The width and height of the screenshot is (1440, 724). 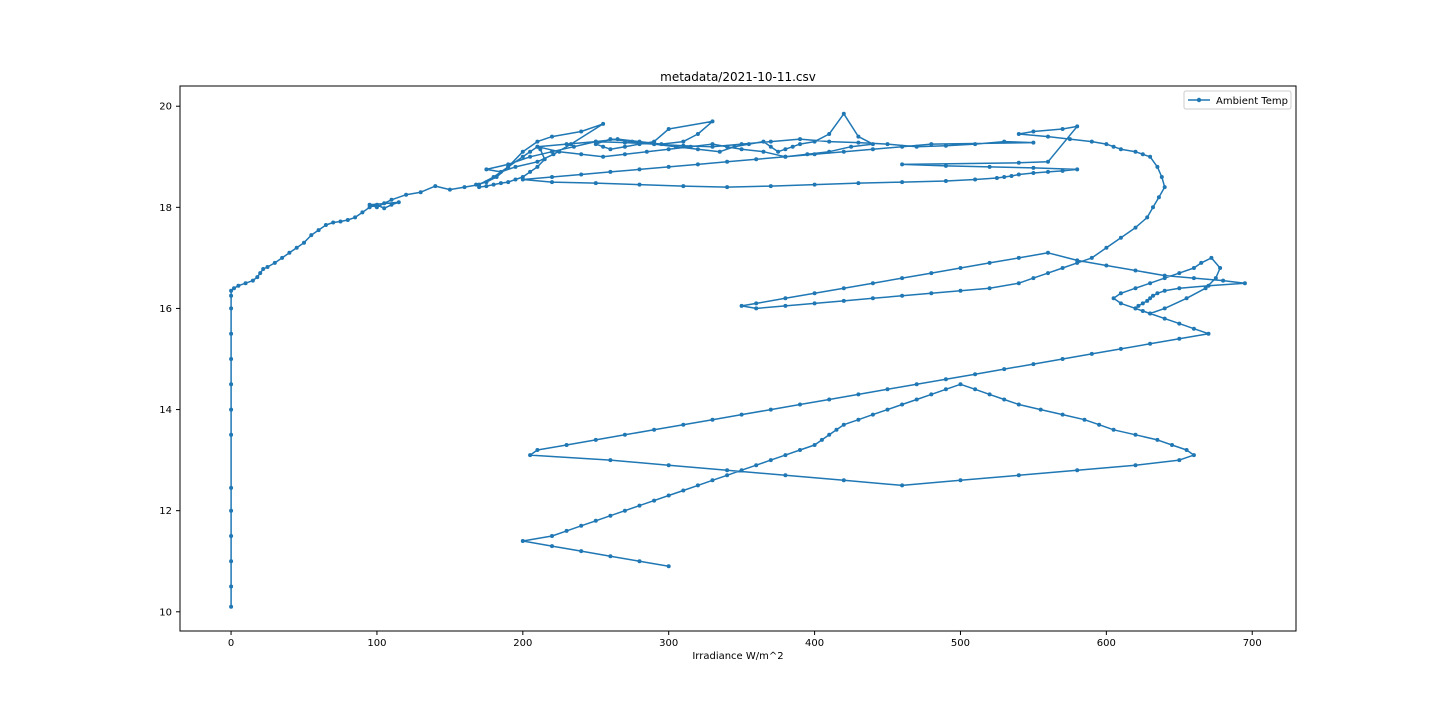 I want to click on x-tick-label: 0, so click(x=231, y=643).